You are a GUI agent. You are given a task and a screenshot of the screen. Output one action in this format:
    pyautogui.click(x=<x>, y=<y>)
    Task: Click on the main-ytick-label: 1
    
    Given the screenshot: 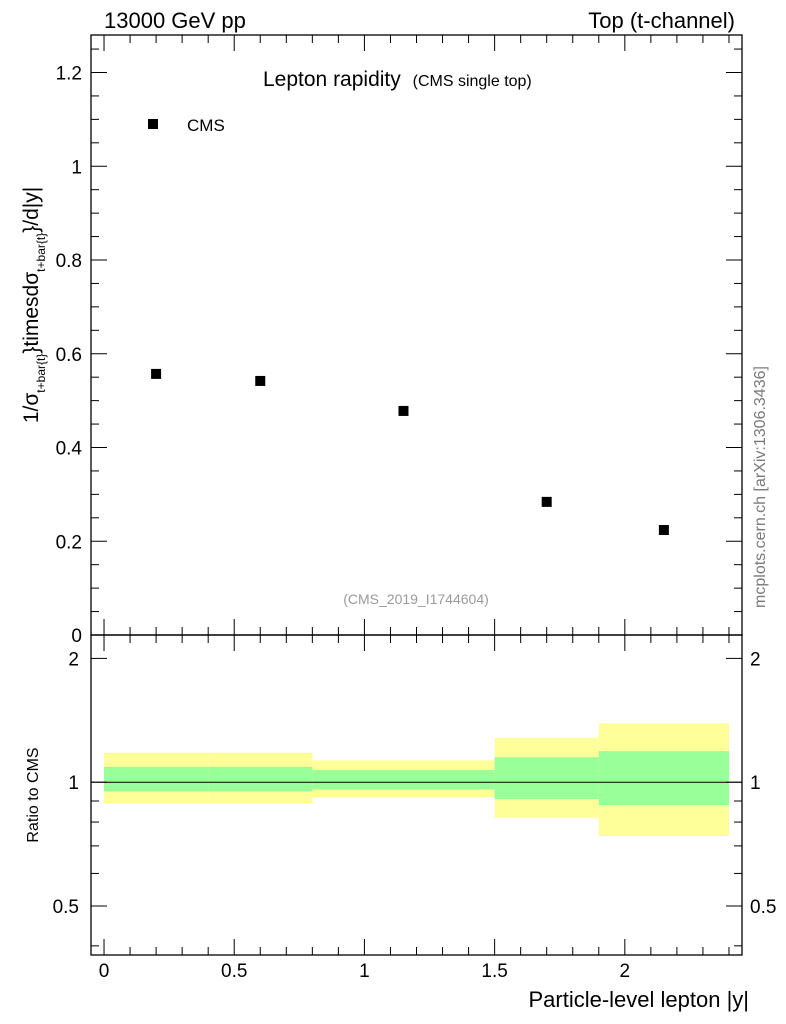 What is the action you would take?
    pyautogui.click(x=76, y=167)
    